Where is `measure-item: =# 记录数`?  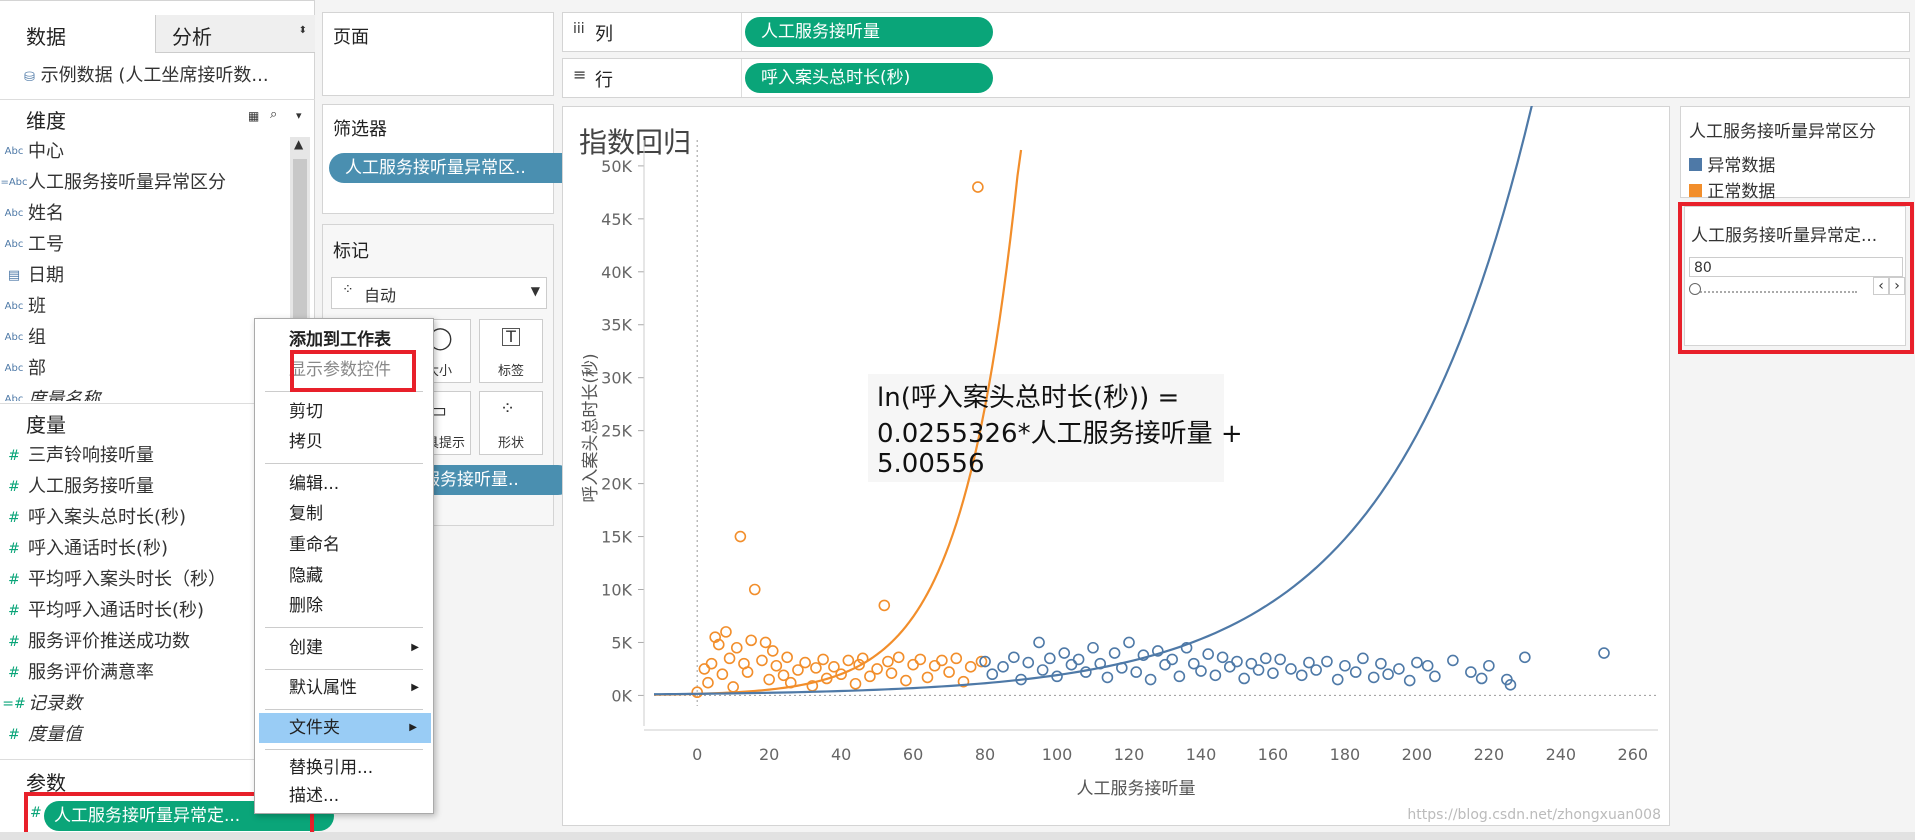 measure-item: =# 记录数 is located at coordinates (41, 704).